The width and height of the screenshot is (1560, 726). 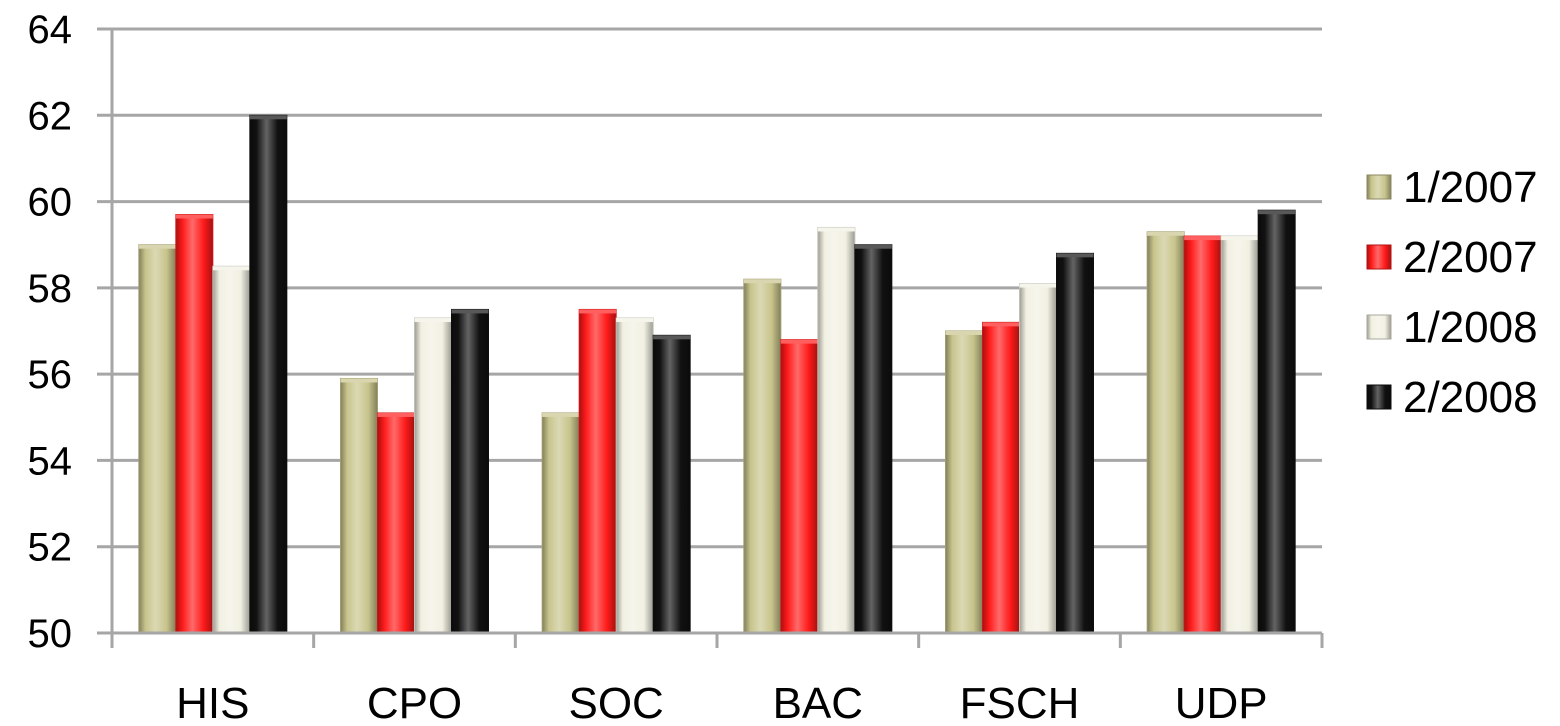 I want to click on y-tick-label: 64, so click(x=50, y=30).